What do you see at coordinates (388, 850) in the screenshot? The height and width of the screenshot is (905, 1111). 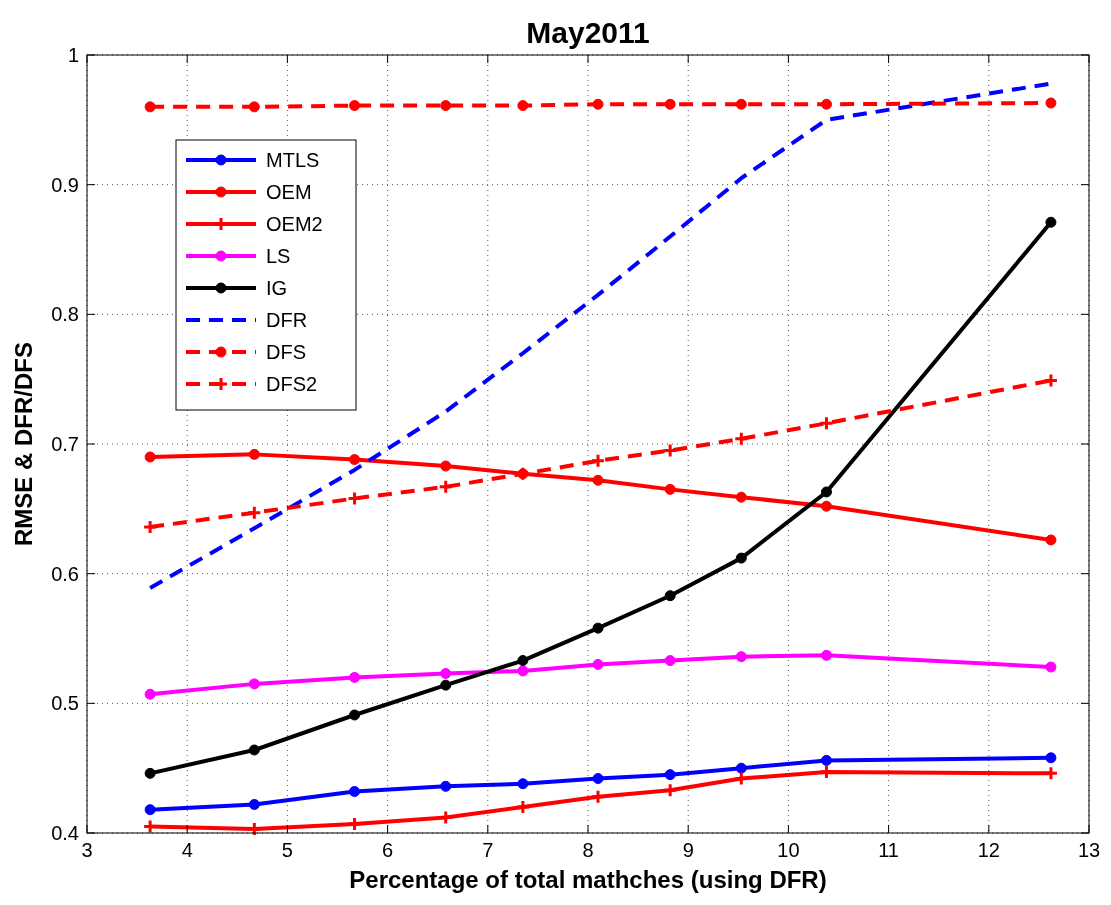 I see `x-tick-label: 6` at bounding box center [388, 850].